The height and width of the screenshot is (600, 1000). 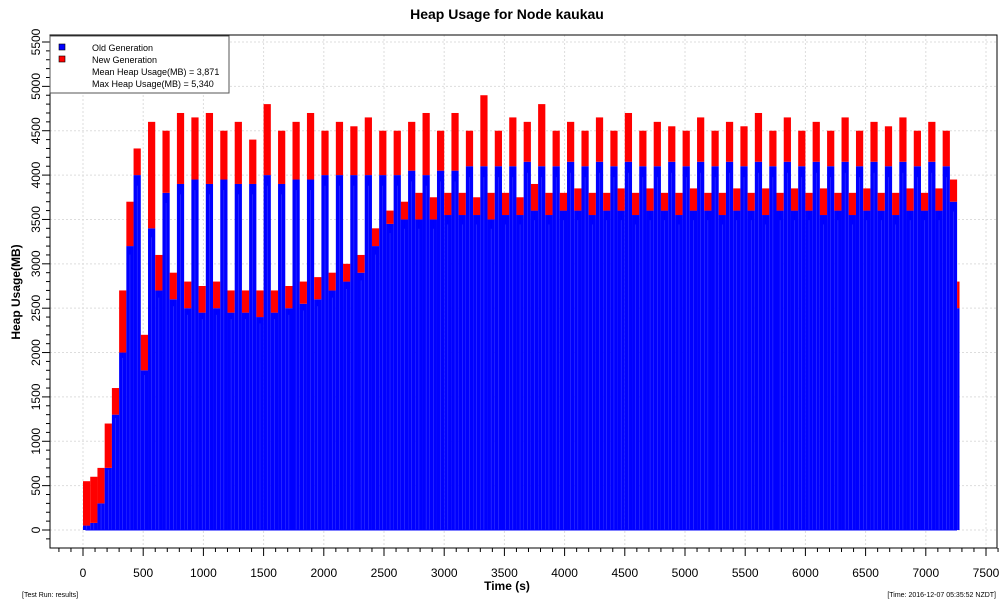 I want to click on y-tick-label: 4500, so click(x=36, y=130).